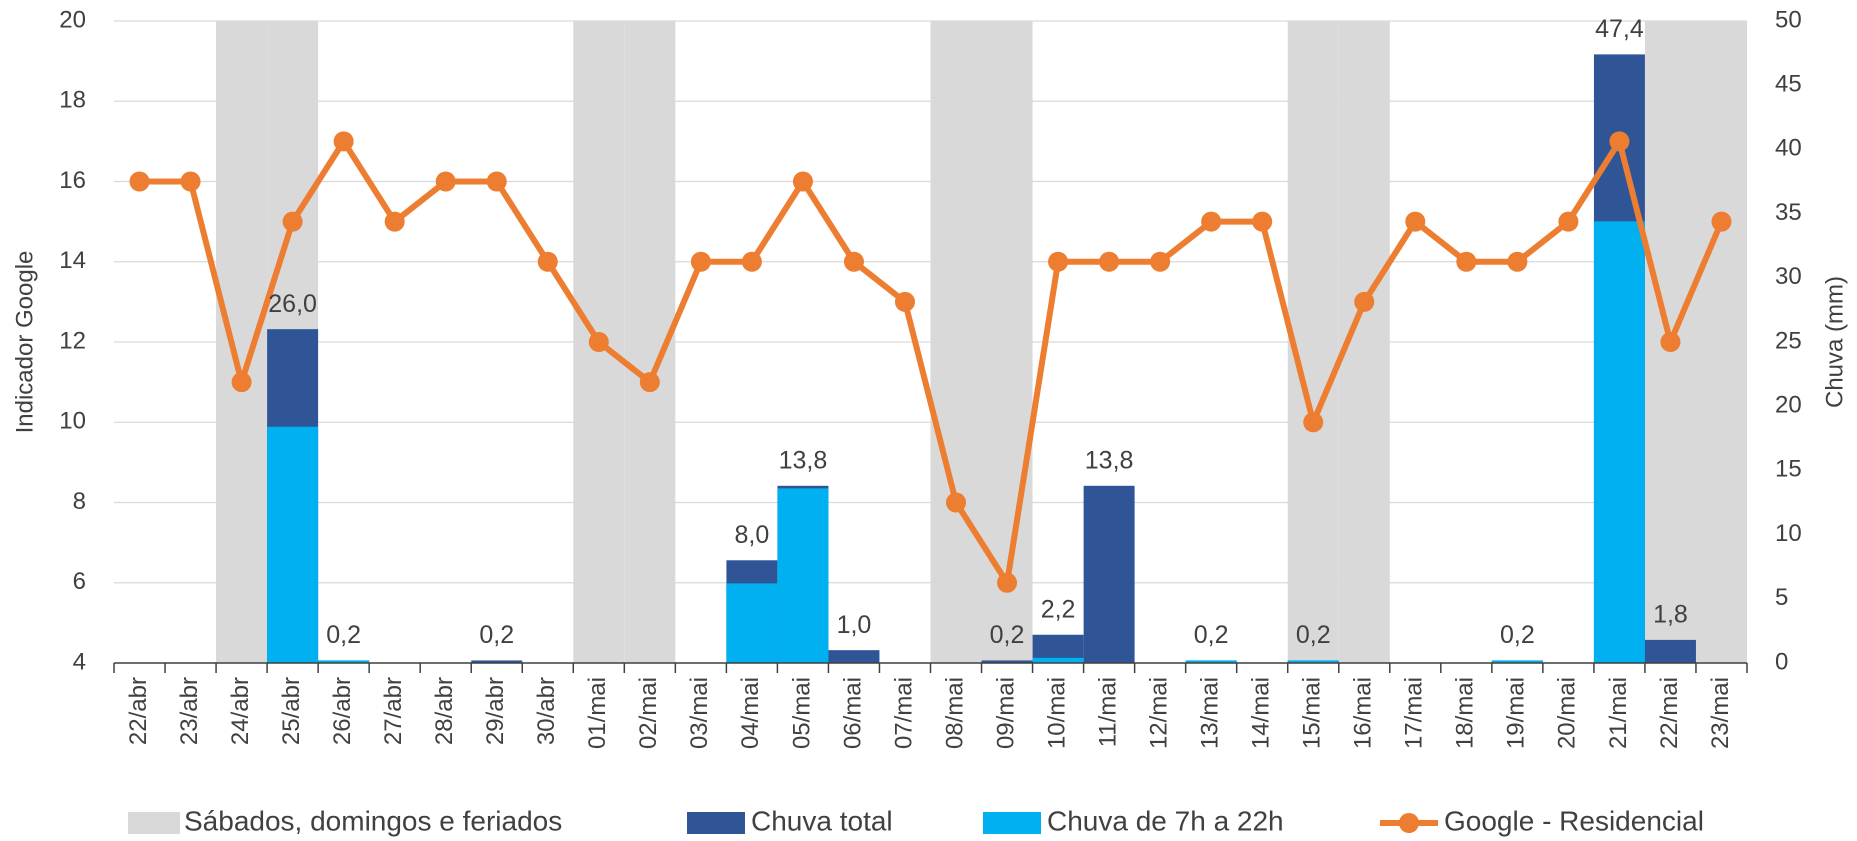 The height and width of the screenshot is (841, 1857). What do you see at coordinates (1056, 713) in the screenshot?
I see `x-tick-label: 10/mai` at bounding box center [1056, 713].